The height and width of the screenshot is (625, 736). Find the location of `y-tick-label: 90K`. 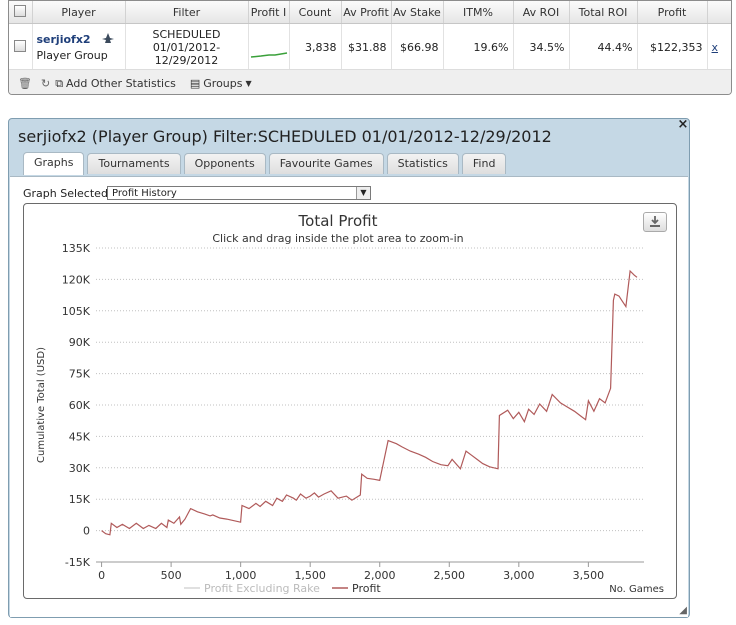

y-tick-label: 90K is located at coordinates (80, 342).